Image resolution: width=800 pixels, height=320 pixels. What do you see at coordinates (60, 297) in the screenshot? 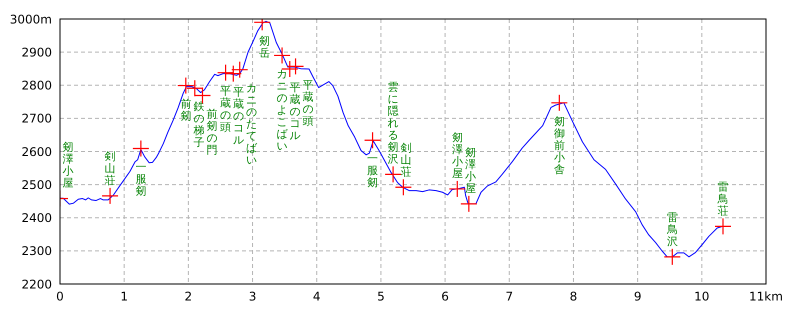
I see `x-tick-label: 0` at bounding box center [60, 297].